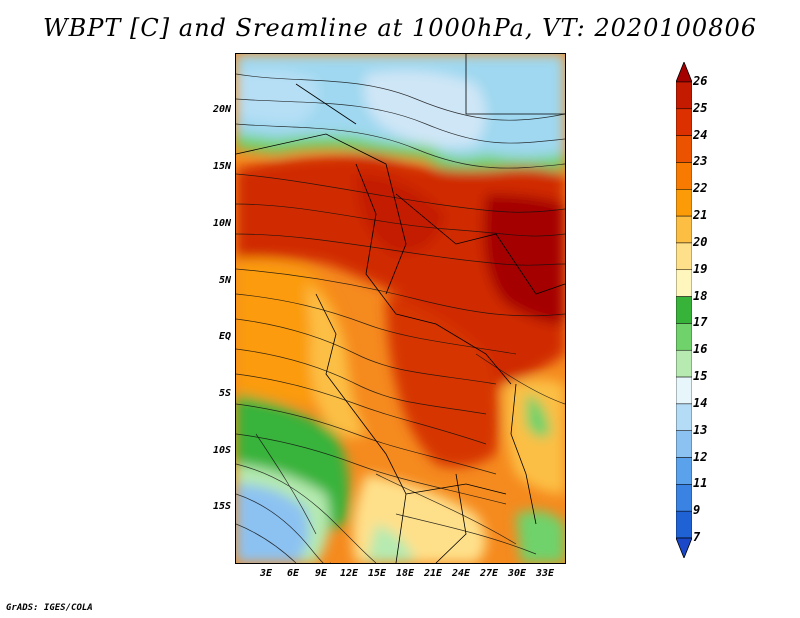  What do you see at coordinates (700, 429) in the screenshot?
I see `colorbar-label: 13` at bounding box center [700, 429].